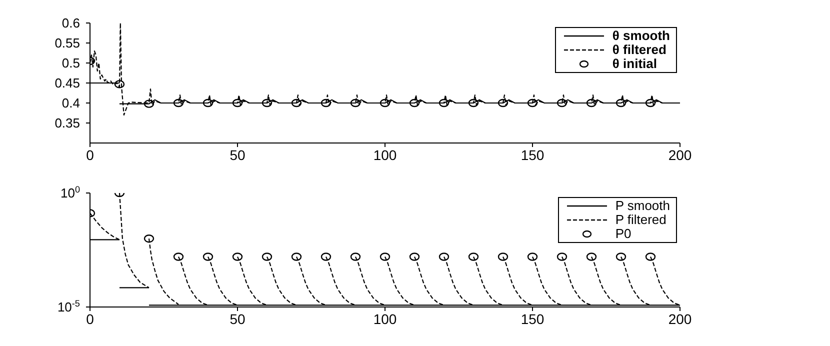 Image resolution: width=830 pixels, height=346 pixels. Describe the element at coordinates (634, 63) in the screenshot. I see `legend-label: θ initial` at that location.